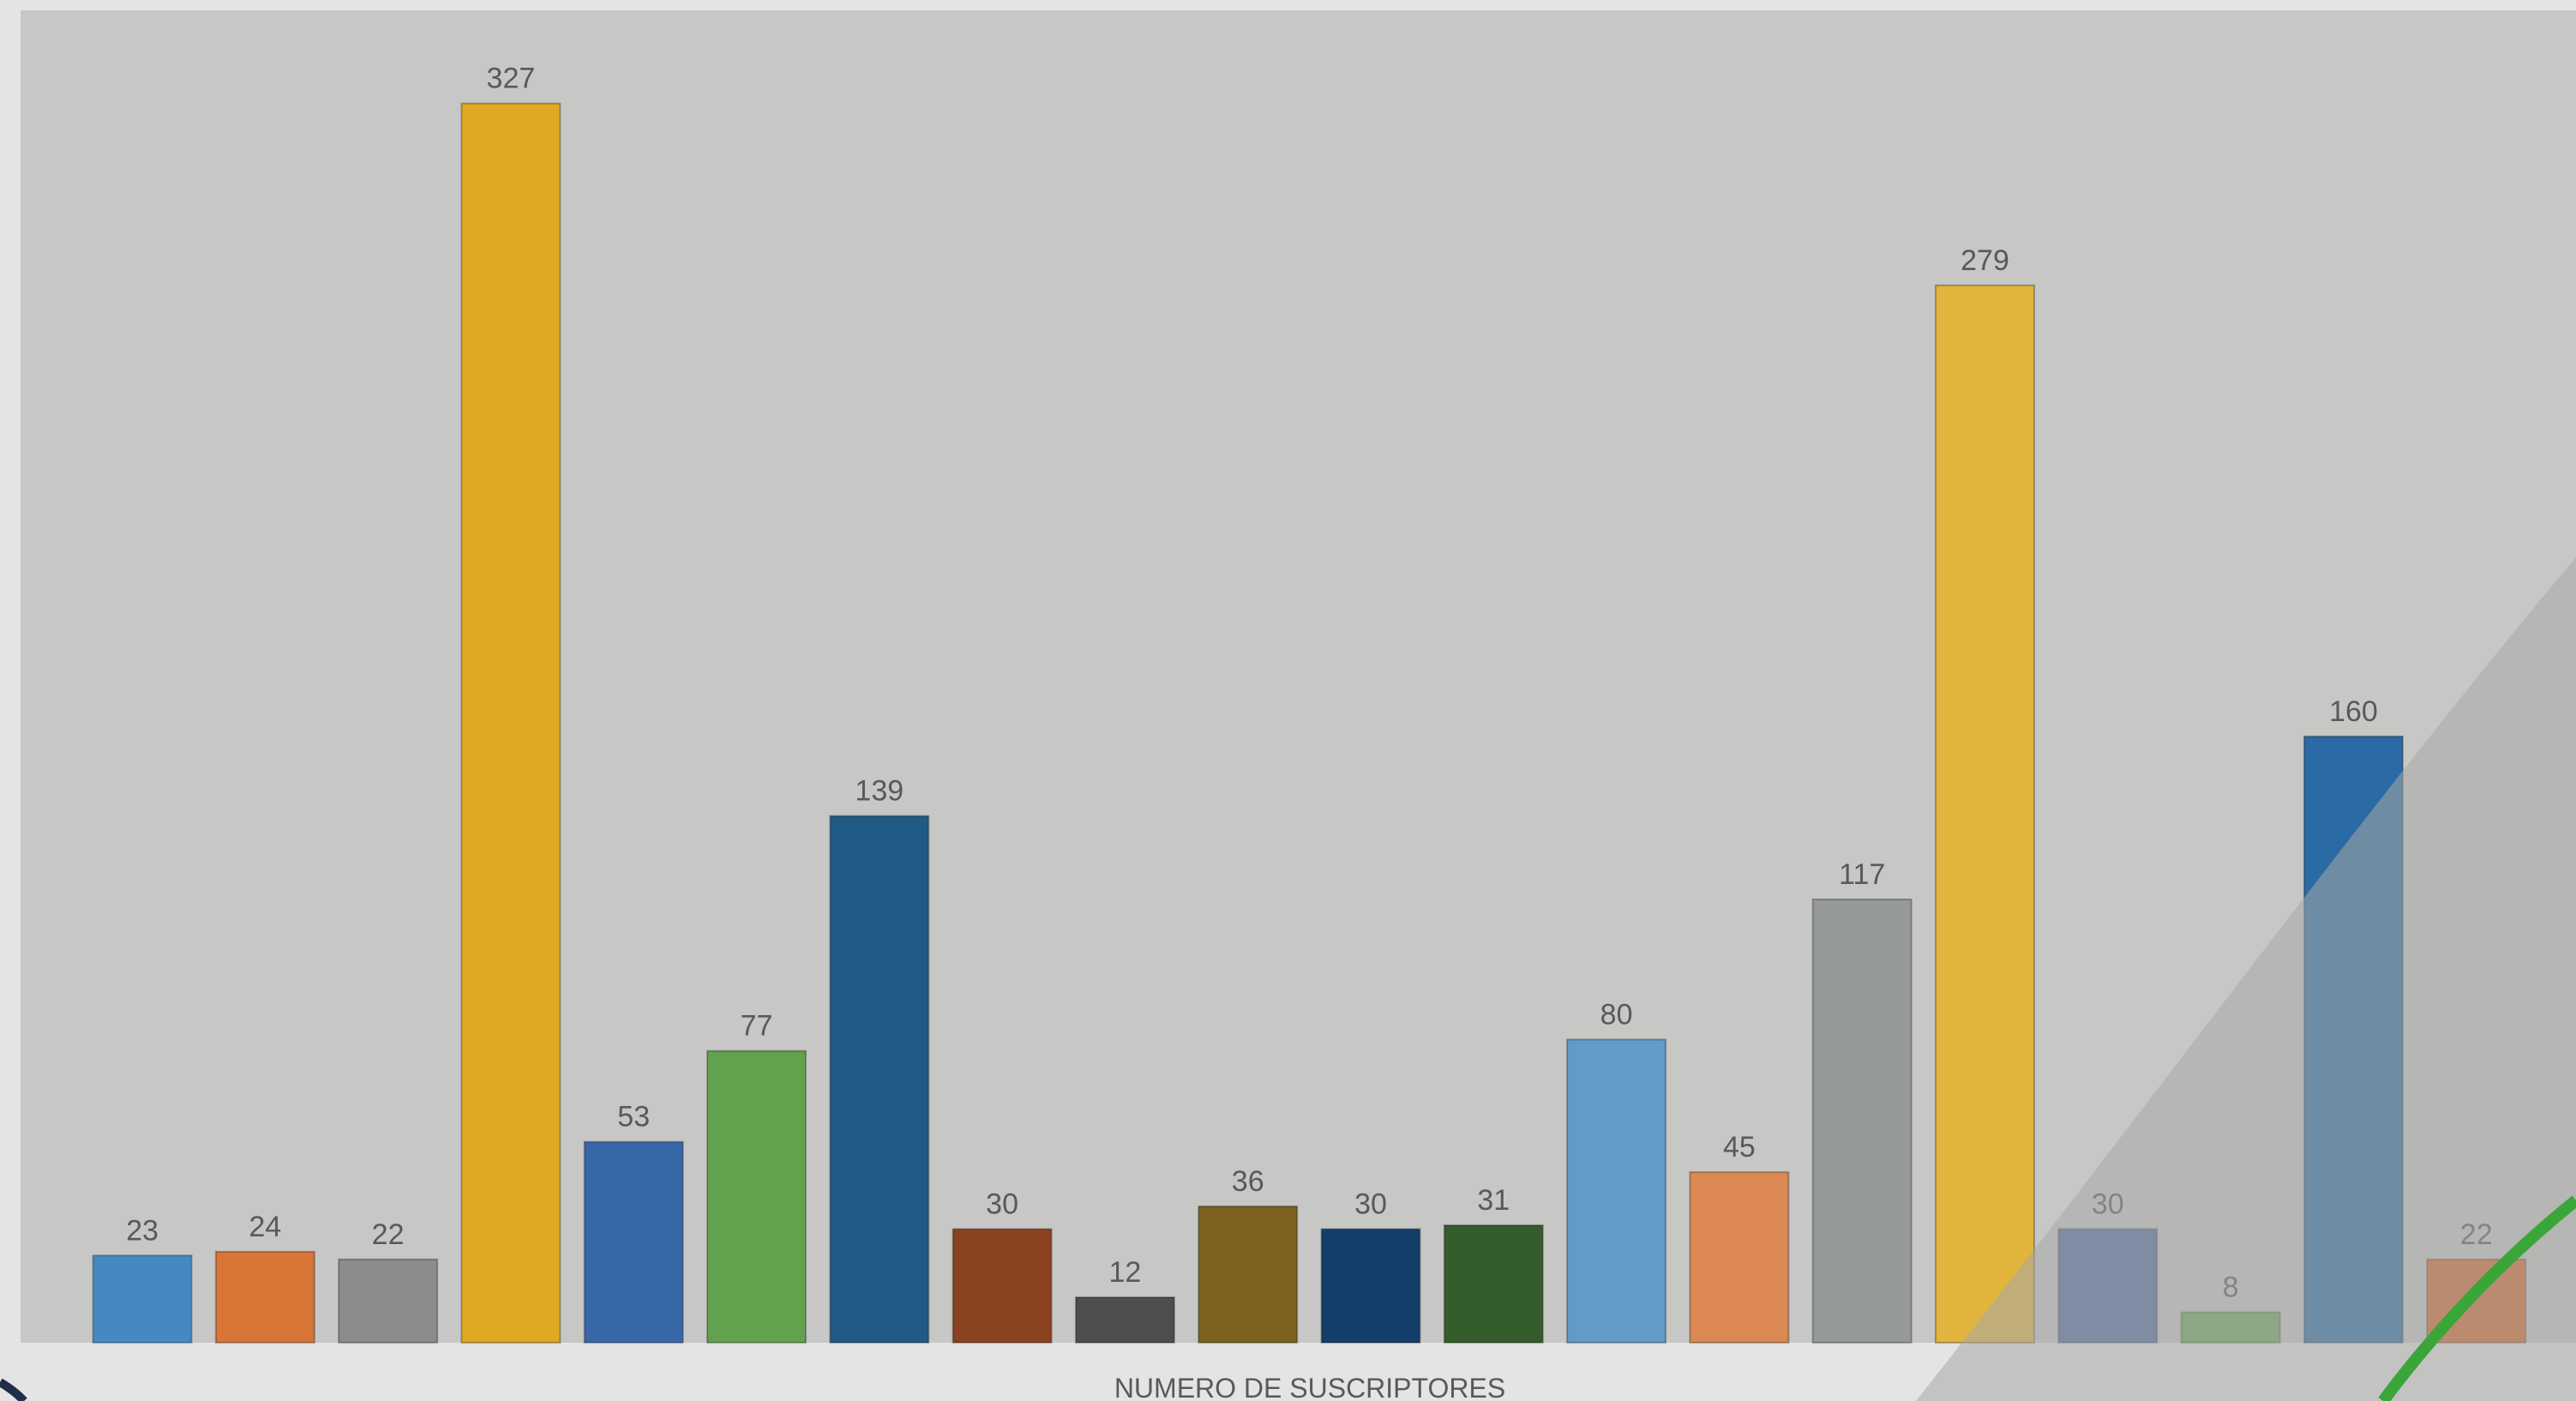  Describe the element at coordinates (511, 79) in the screenshot. I see `bar-value-label-4: 327` at that location.